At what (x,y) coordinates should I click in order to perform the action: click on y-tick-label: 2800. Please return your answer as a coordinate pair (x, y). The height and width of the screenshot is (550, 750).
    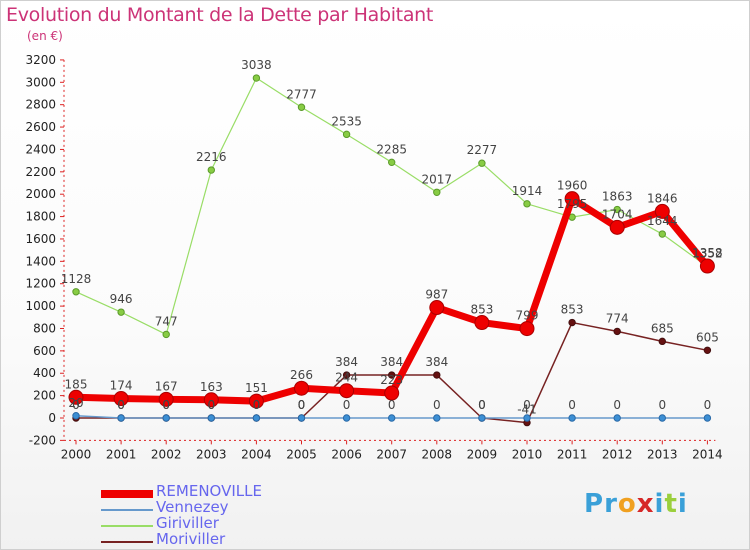
    Looking at the image, I should click on (40, 105).